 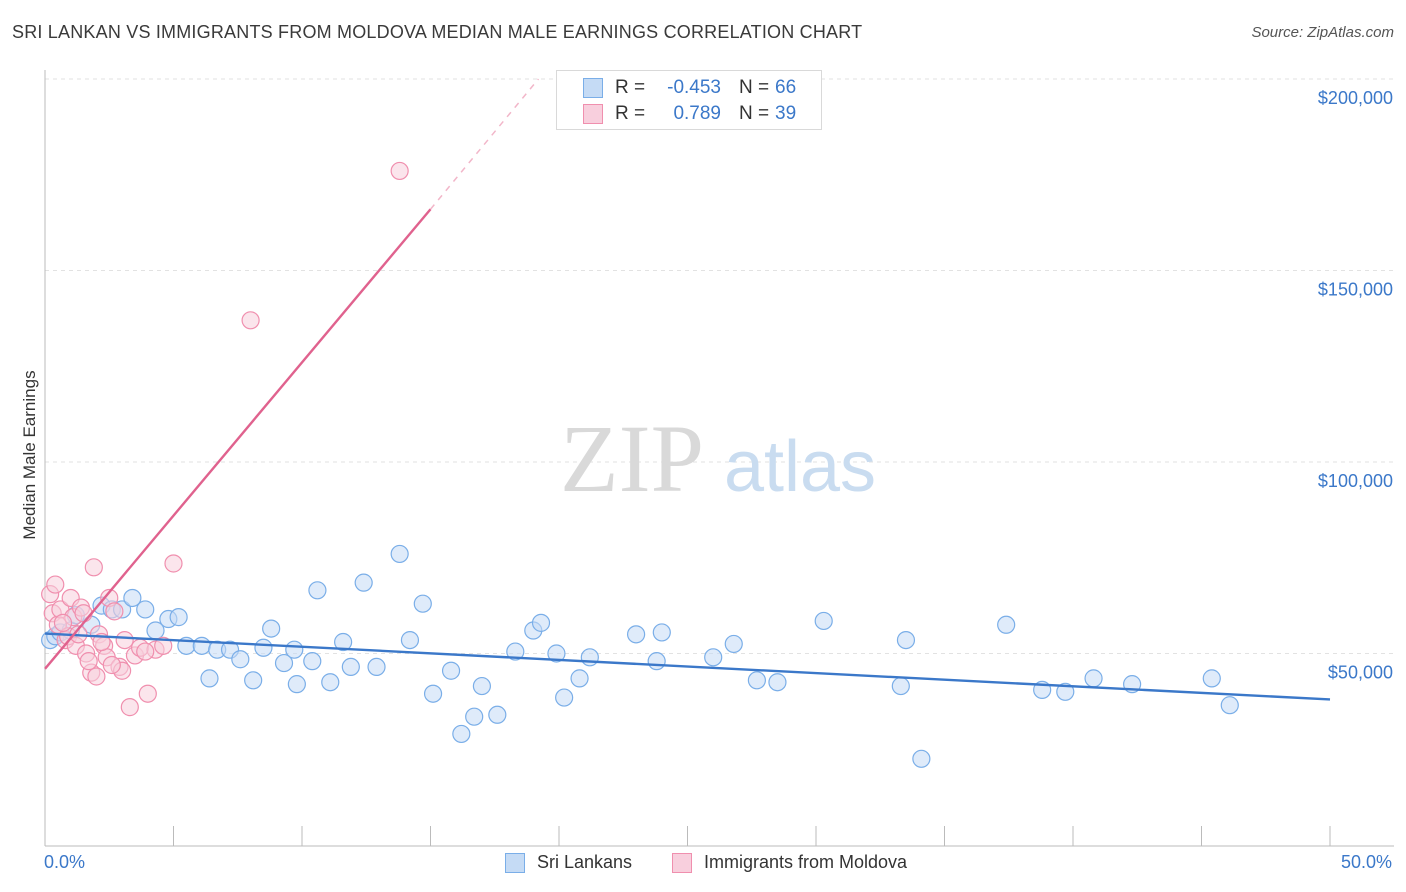 I want to click on legend-item-moldova: Immigrants from Moldova, so click(x=789, y=862).